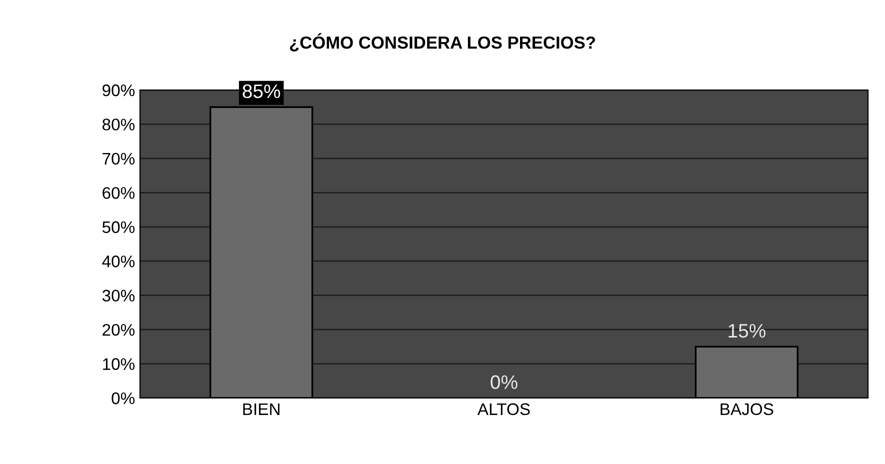  What do you see at coordinates (119, 364) in the screenshot?
I see `y-tick-label: 10%` at bounding box center [119, 364].